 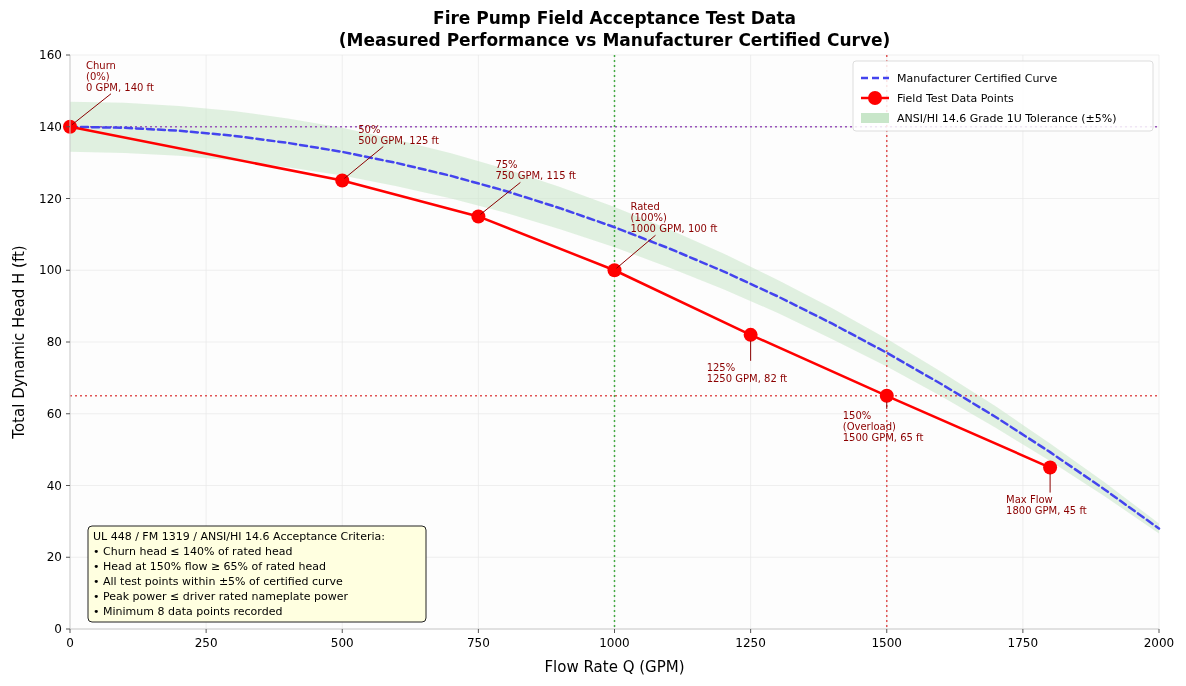 I want to click on x-tick-label: 1250, so click(x=750, y=643).